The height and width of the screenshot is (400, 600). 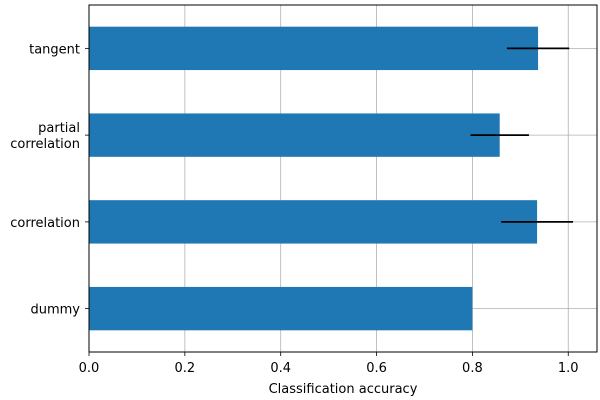 I want to click on x-axis-ticks: 0.0 0.2 0.4 0.6 0.8 1.0, so click(x=329, y=364).